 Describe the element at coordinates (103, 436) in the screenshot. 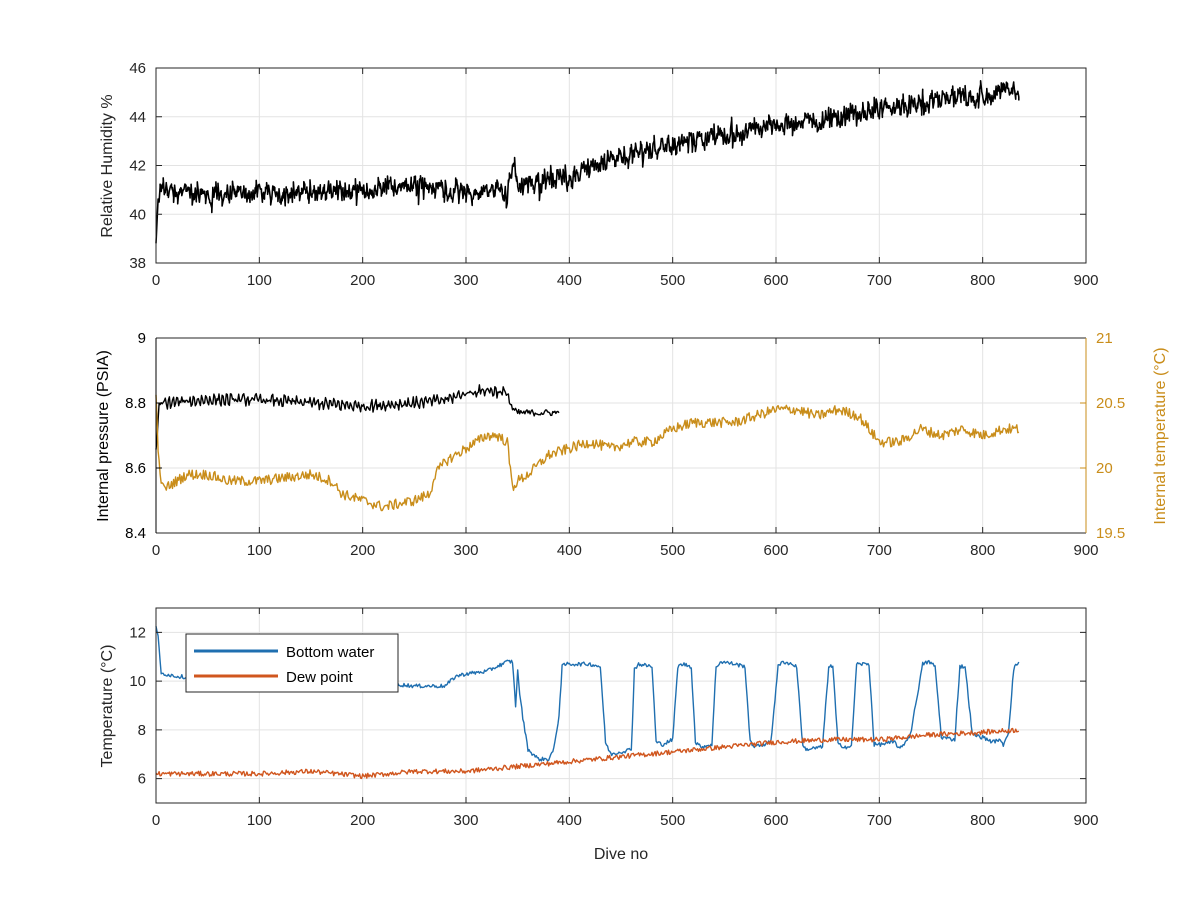

I see `pressure-y-axis-label: Internal pressure (PSIA)` at that location.